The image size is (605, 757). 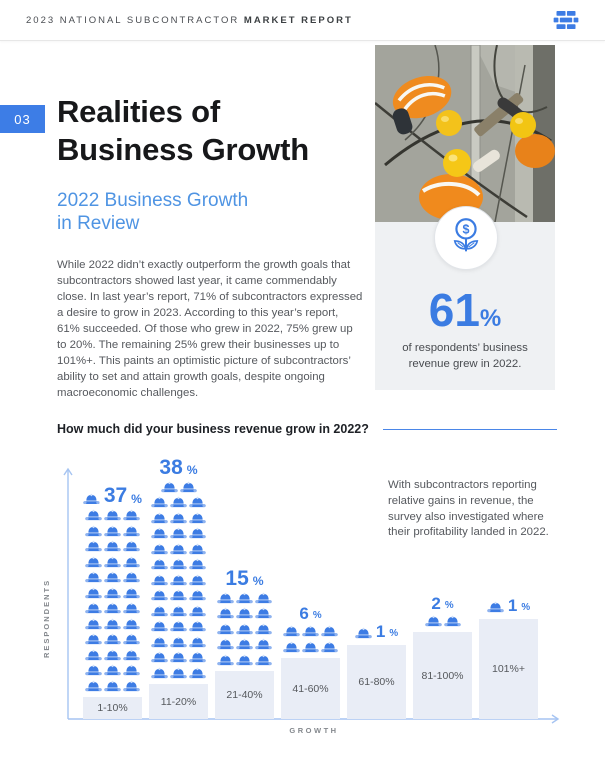 I want to click on section-subtitle-line1: 2022 Business Growth, so click(x=153, y=200).